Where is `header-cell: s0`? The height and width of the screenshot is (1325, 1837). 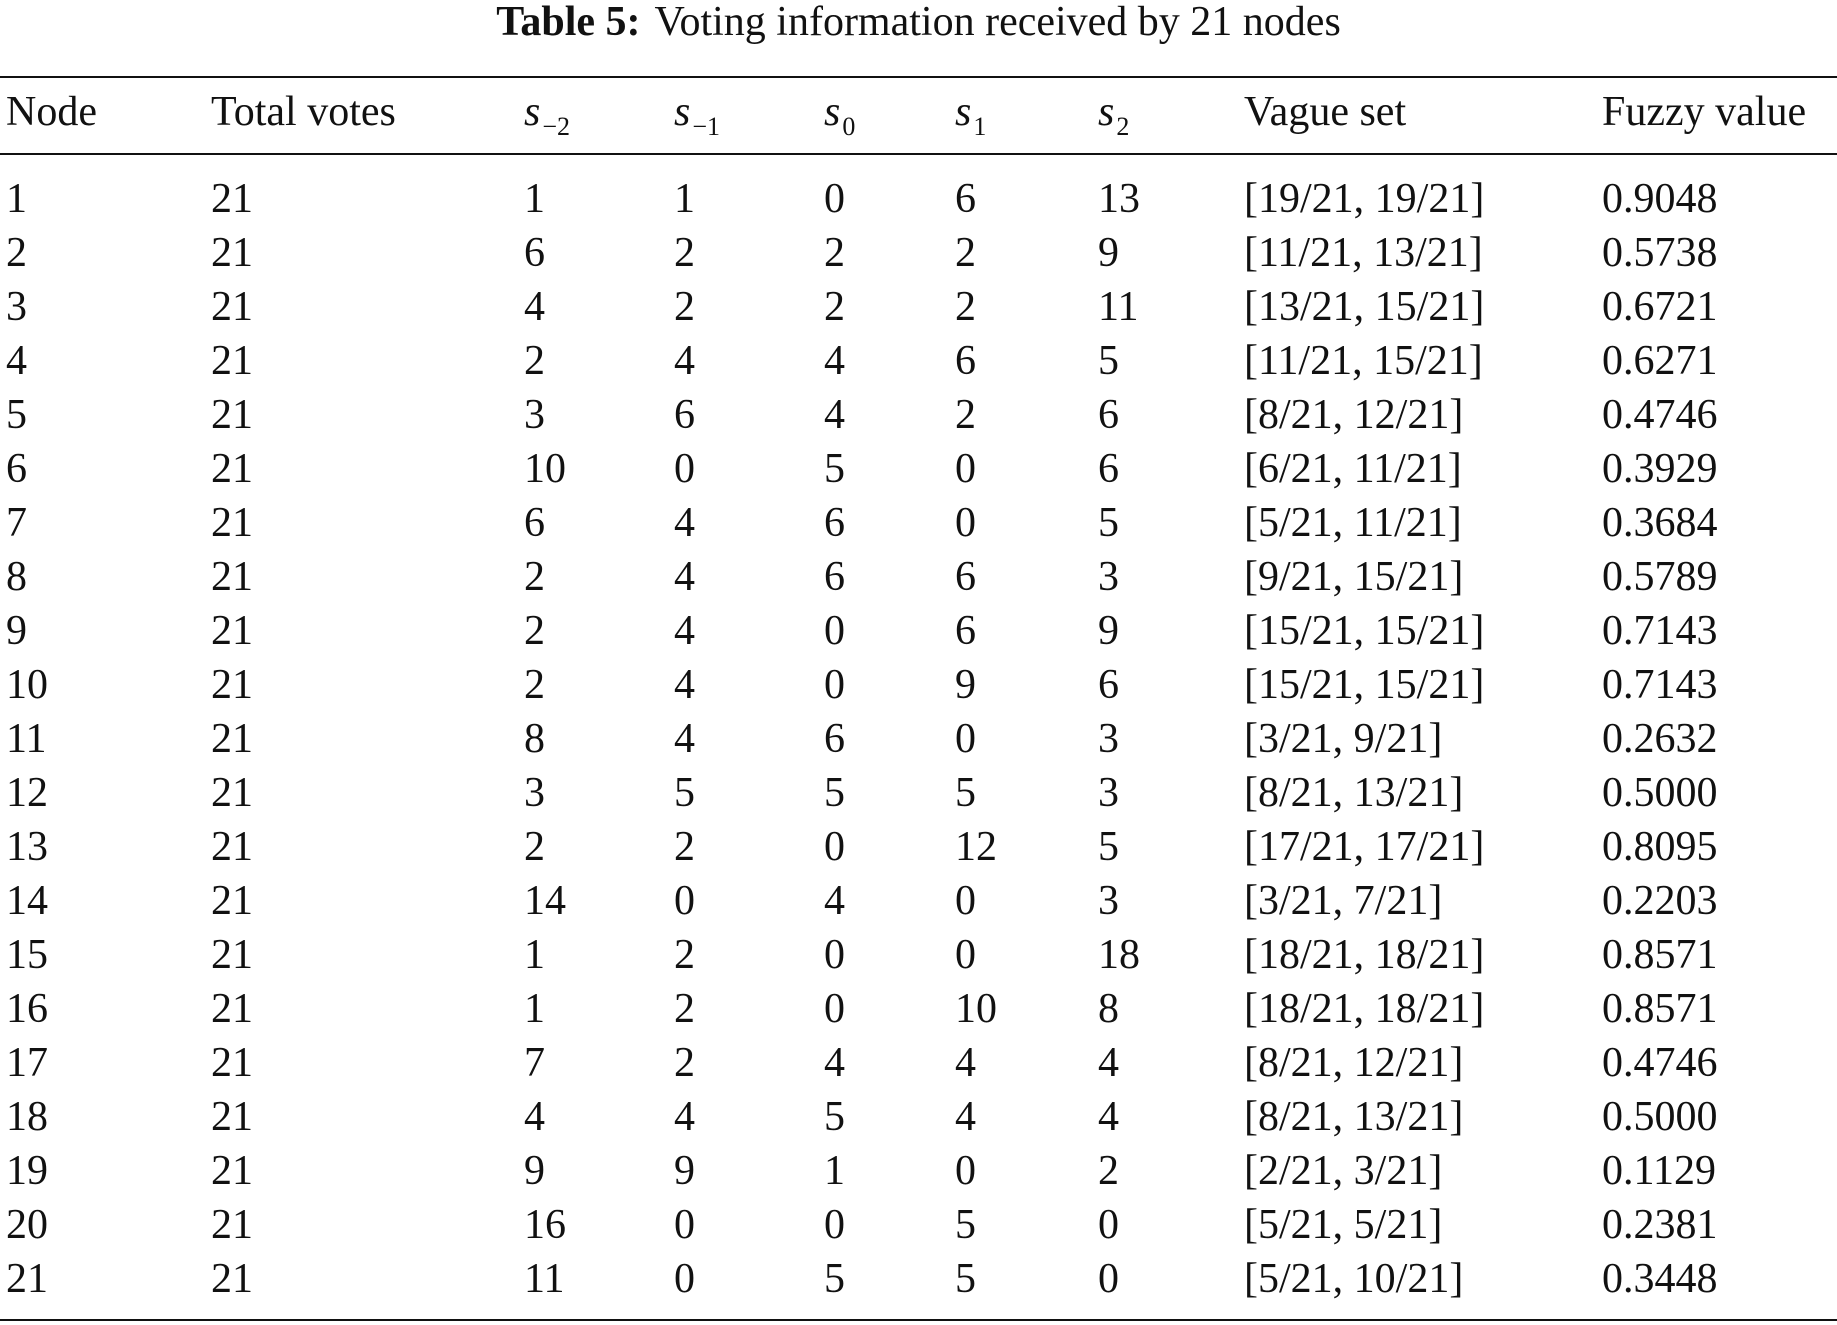 header-cell: s0 is located at coordinates (839, 114).